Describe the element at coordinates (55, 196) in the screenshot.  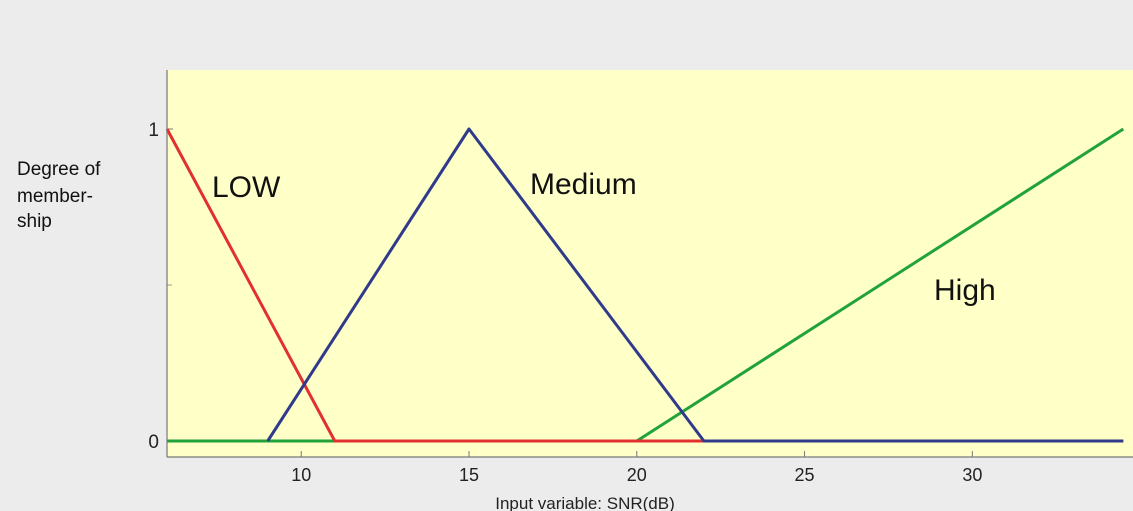
I see `y-axis-label-line-2: member-` at that location.